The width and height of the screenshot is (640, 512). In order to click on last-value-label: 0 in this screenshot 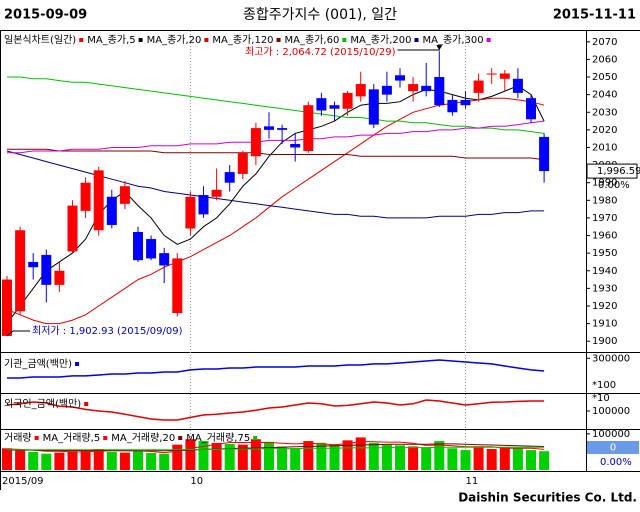, I will do `click(613, 448)`.